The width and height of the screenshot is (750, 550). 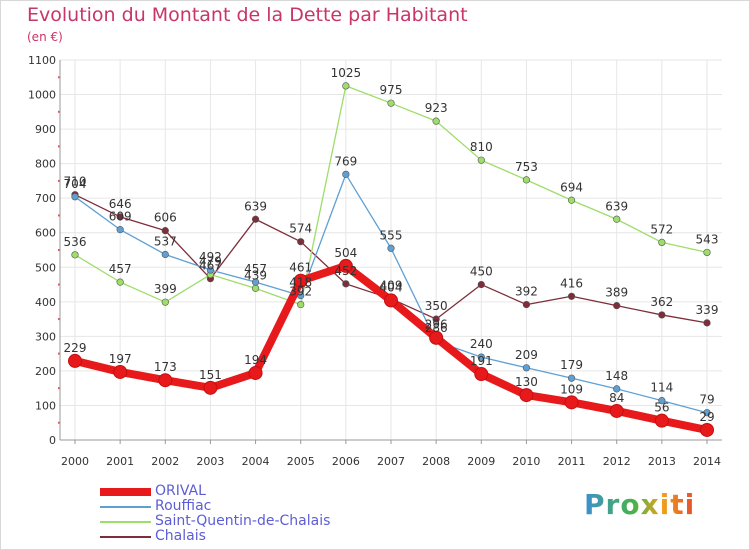 What do you see at coordinates (250, 536) in the screenshot?
I see `legend-item-chalais: Chalais` at bounding box center [250, 536].